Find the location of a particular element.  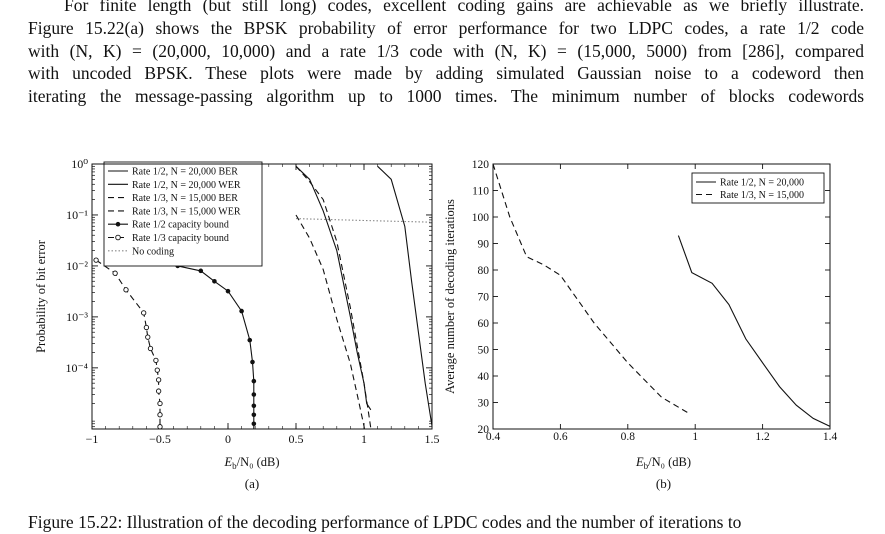

y-tick-label: 40 is located at coordinates (484, 377).